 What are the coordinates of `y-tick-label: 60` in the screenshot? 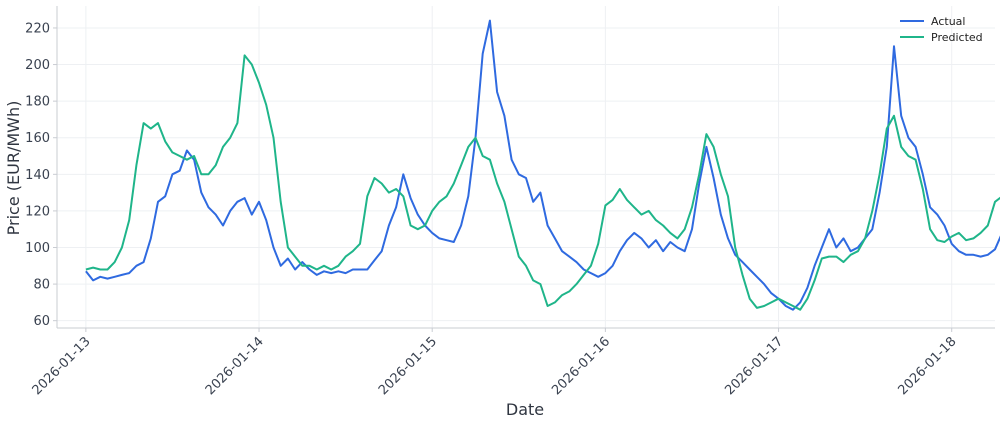 It's located at (41, 321).